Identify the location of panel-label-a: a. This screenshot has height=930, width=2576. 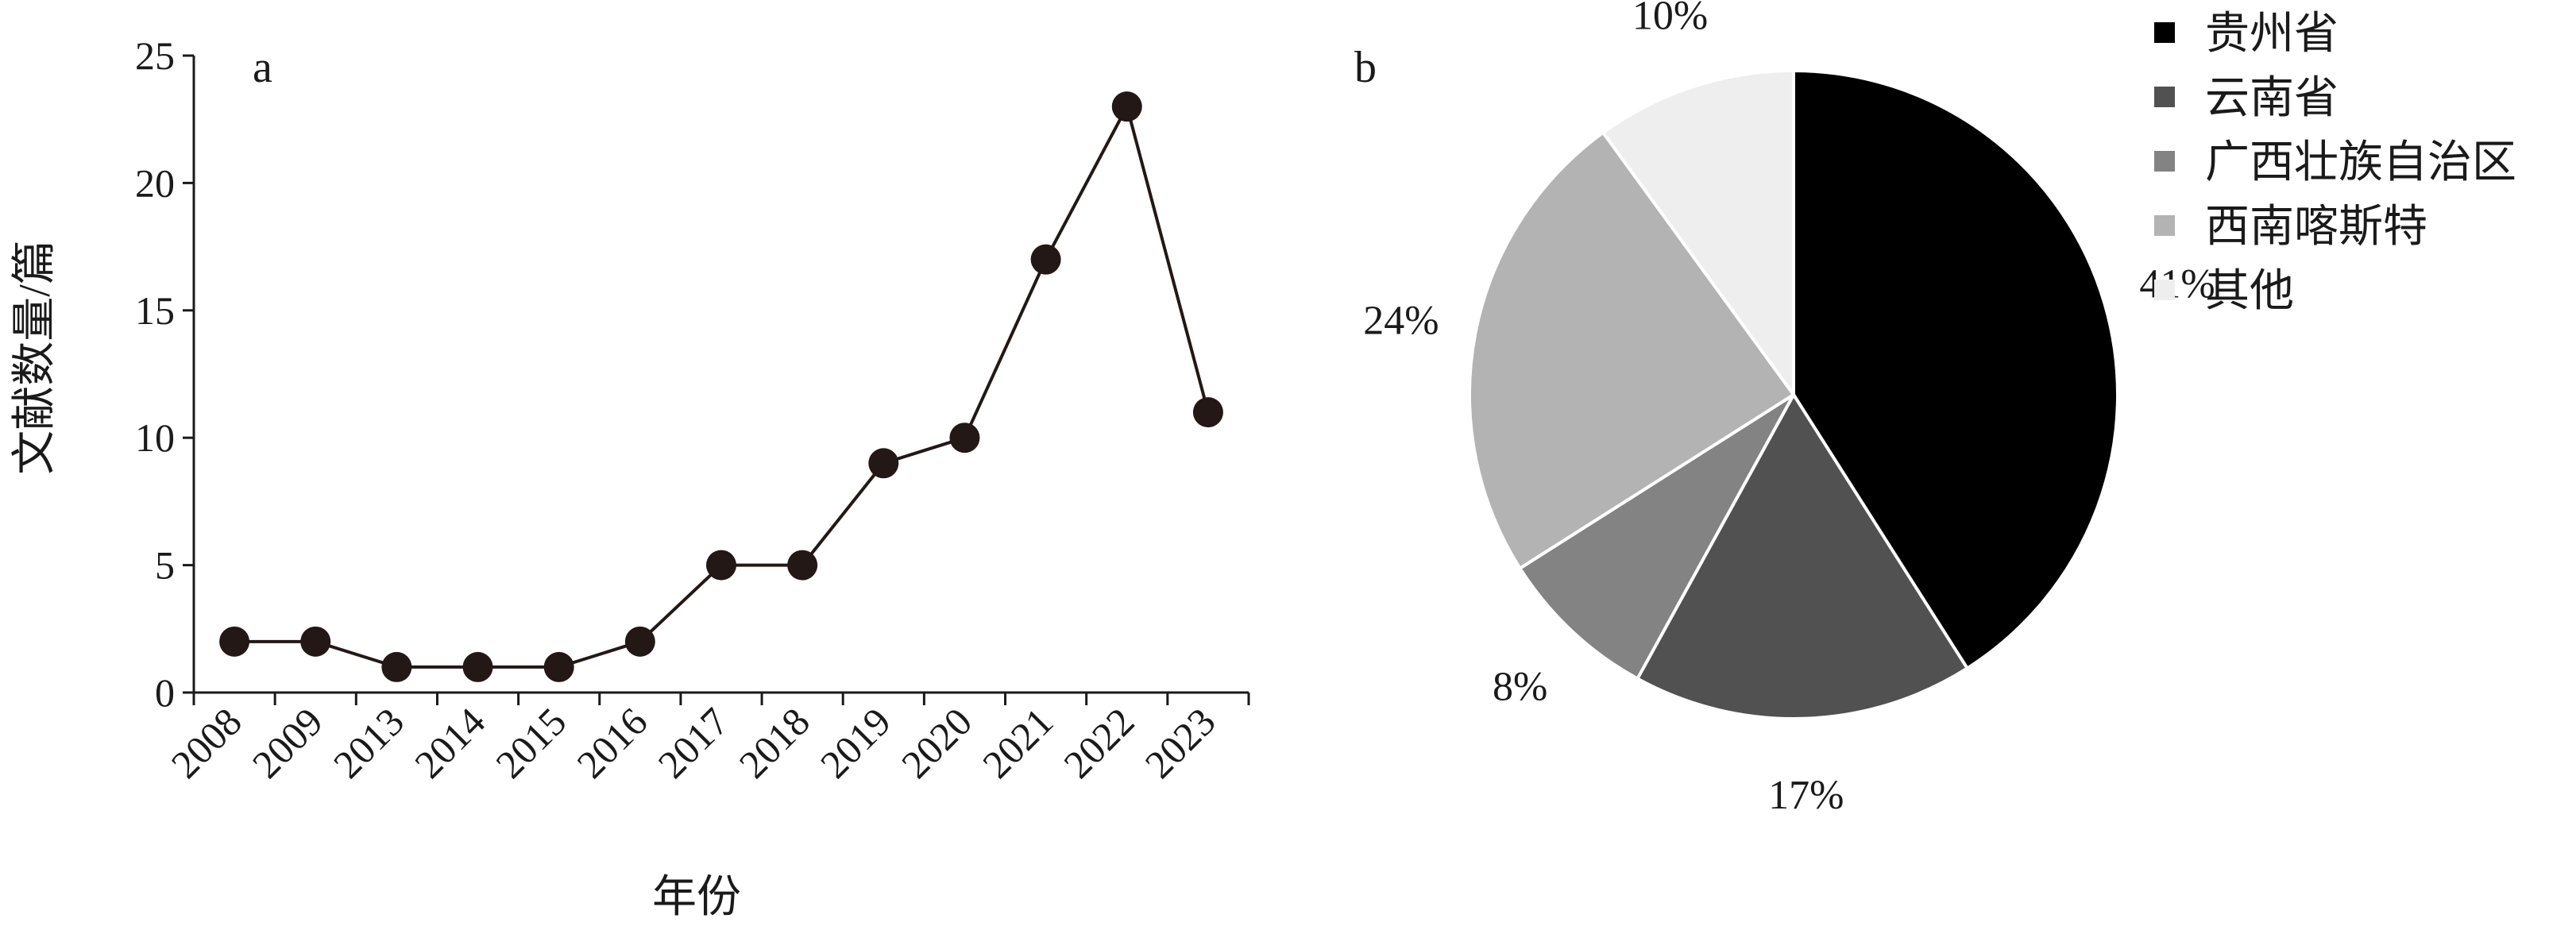
(262, 67).